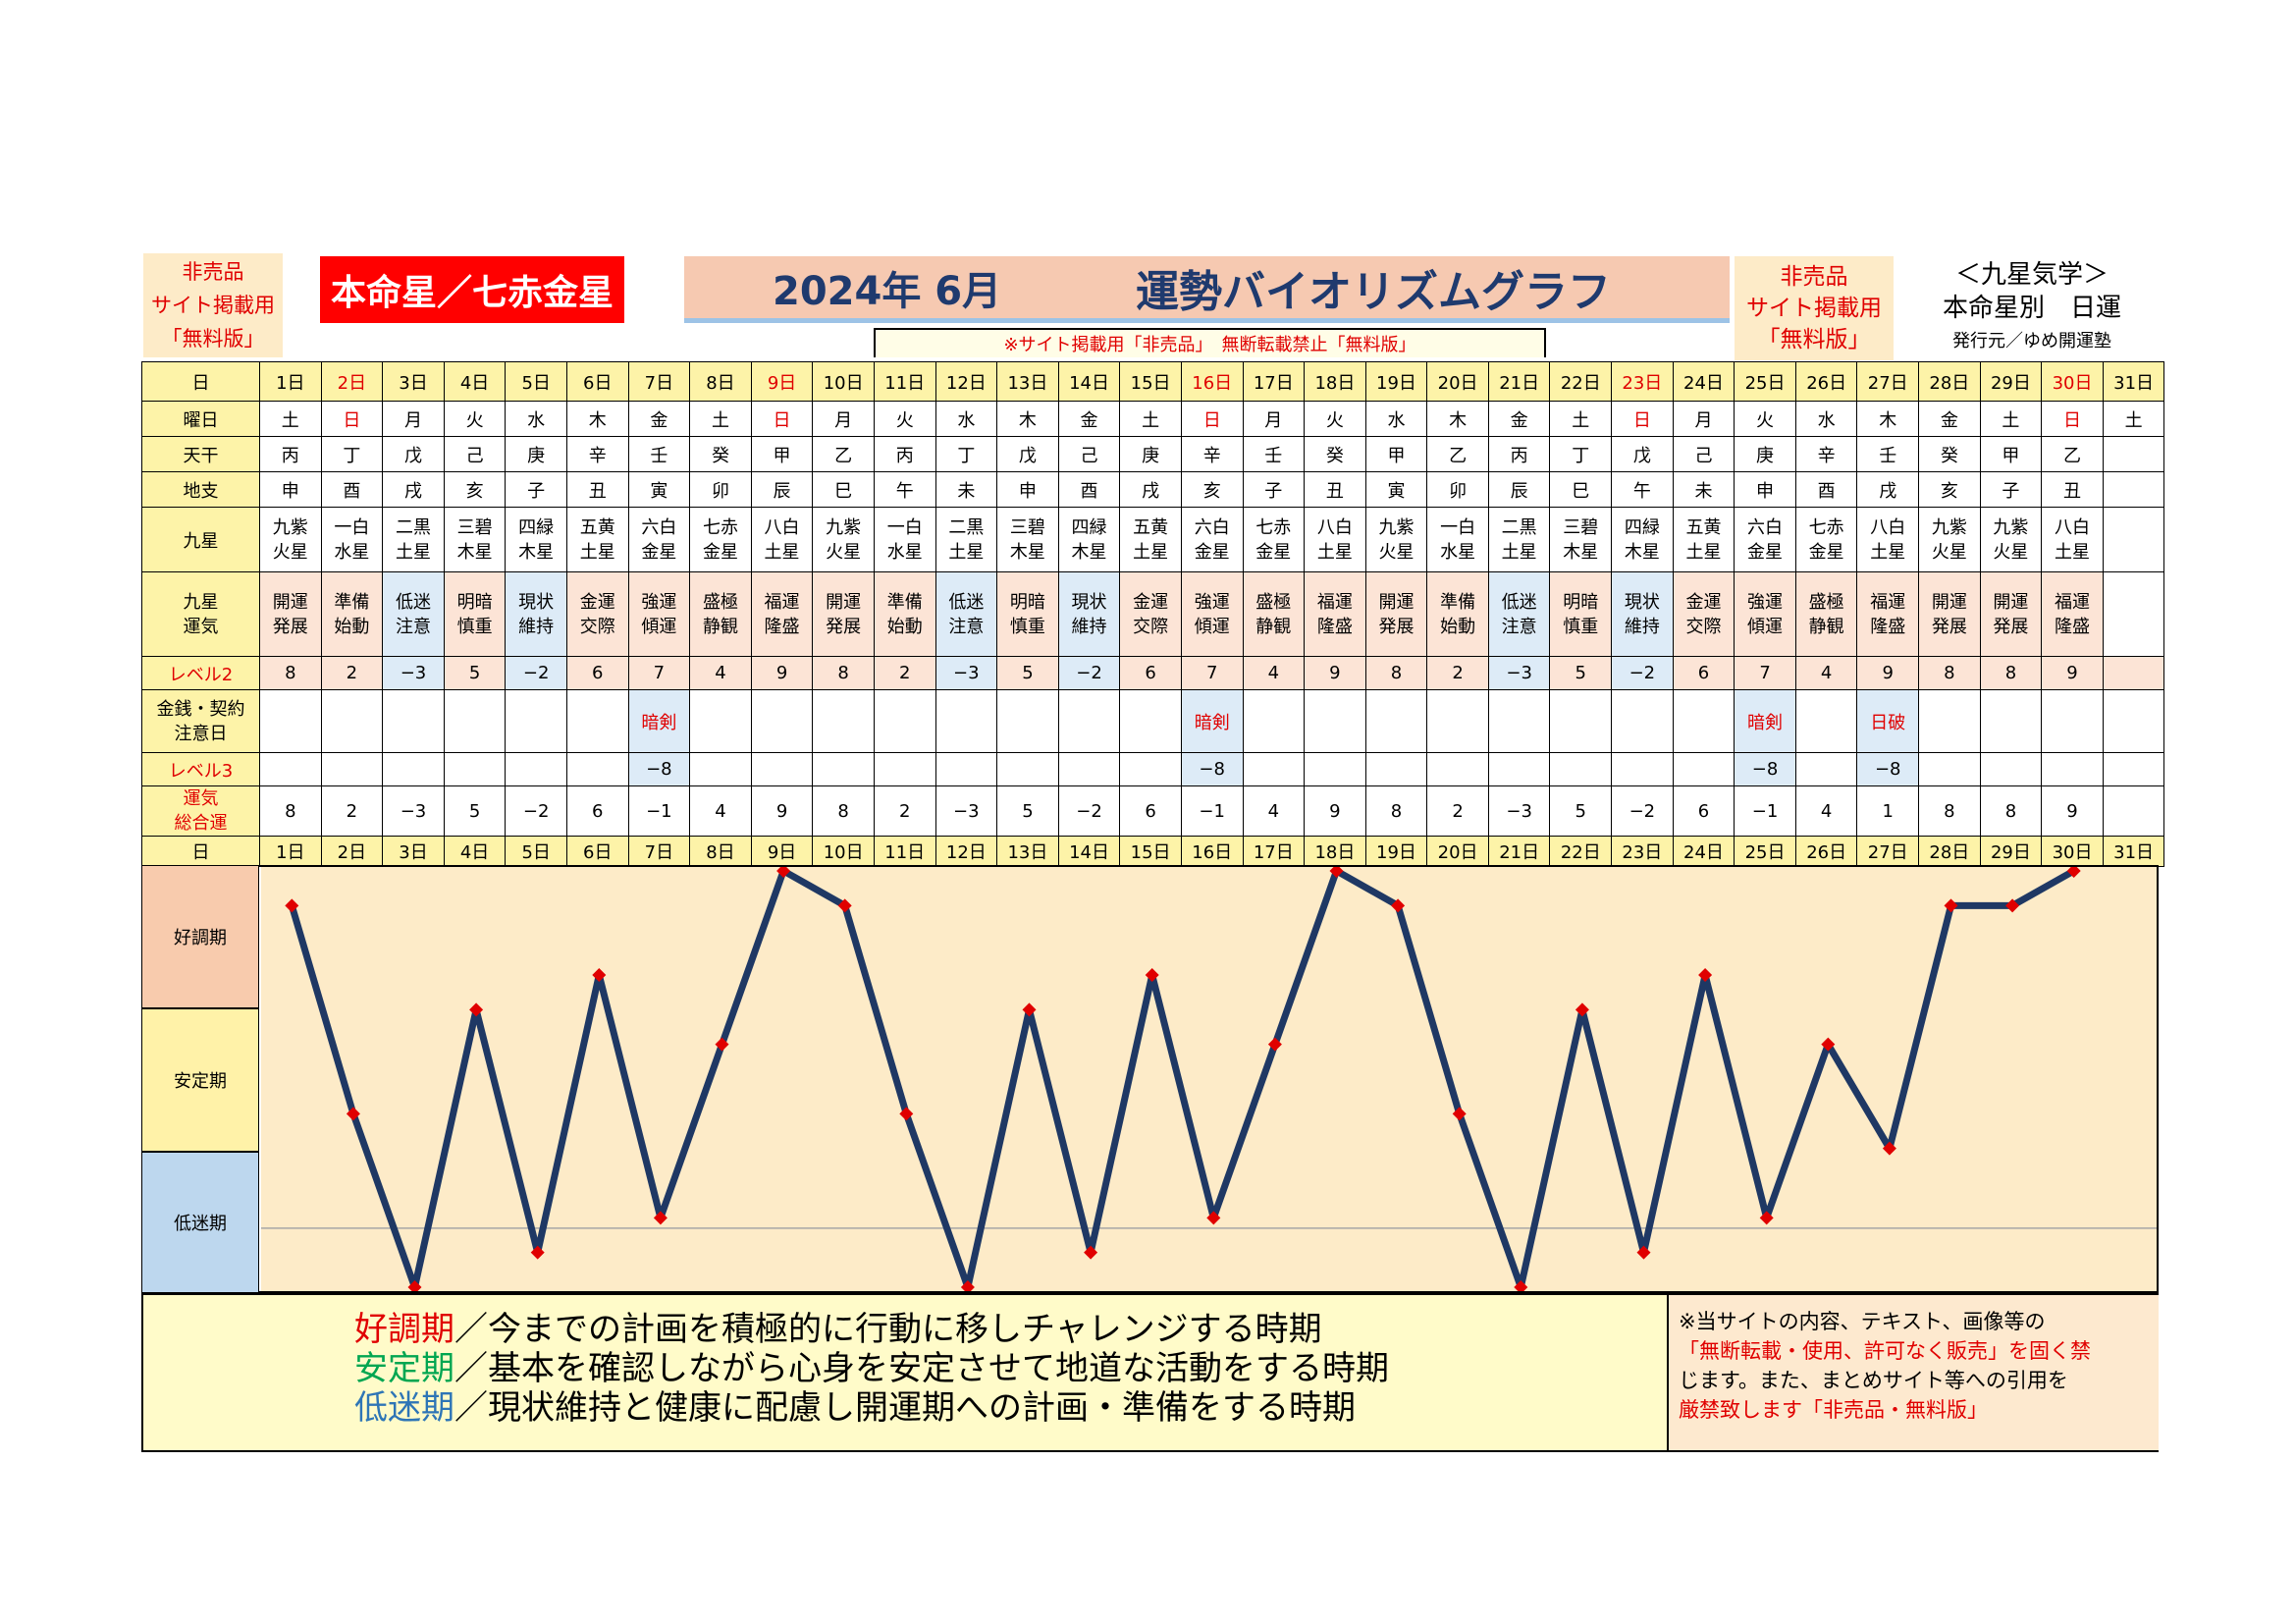 Image resolution: width=2296 pixels, height=1624 pixels. Describe the element at coordinates (904, 851) in the screenshot. I see `cell-day-footer: 11日` at that location.